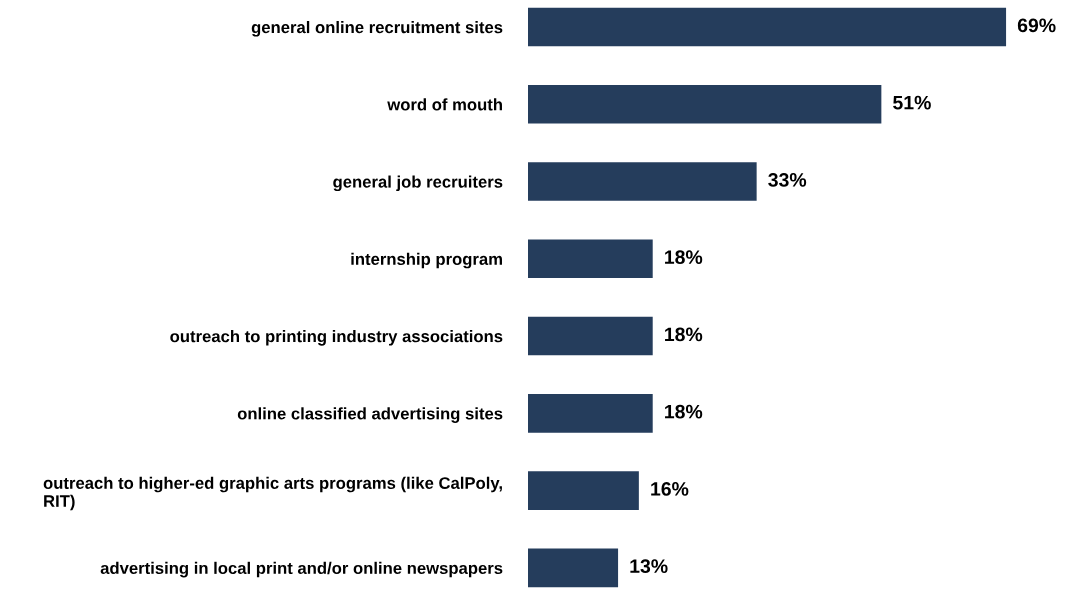  I want to click on data-label: 13%, so click(649, 566).